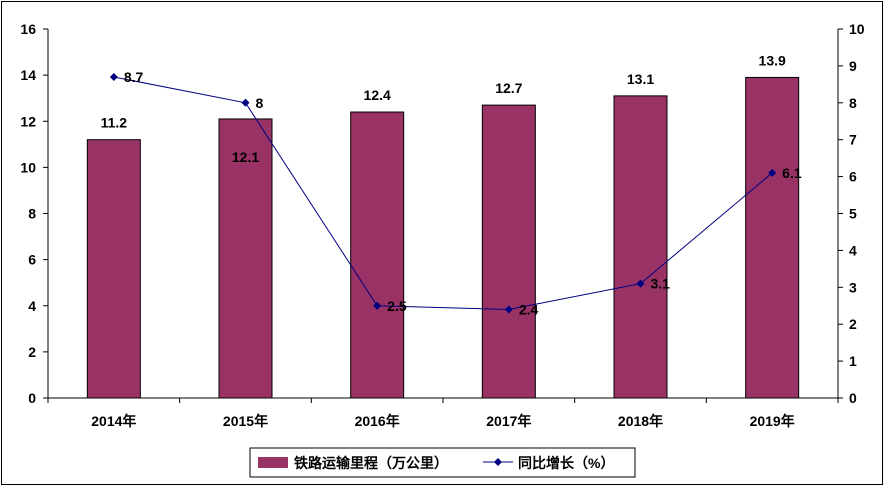 The width and height of the screenshot is (886, 488). What do you see at coordinates (32, 352) in the screenshot?
I see `left-tick-label: 2` at bounding box center [32, 352].